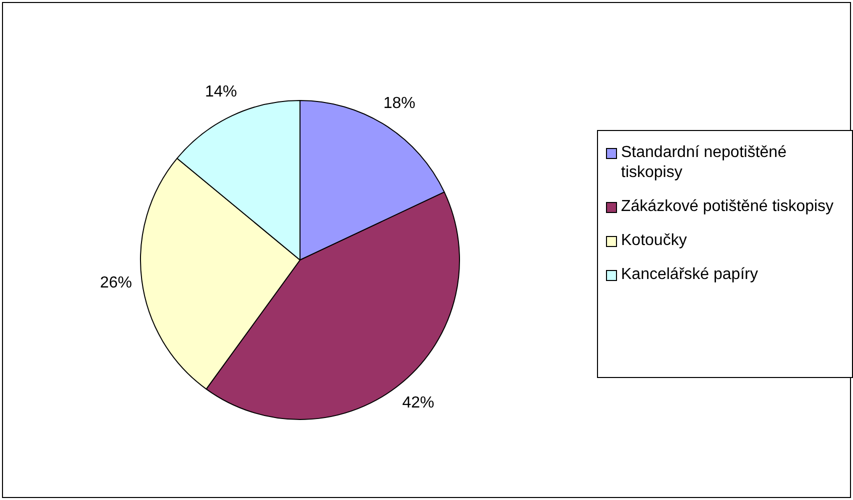  I want to click on data-label: 14%, so click(221, 92).